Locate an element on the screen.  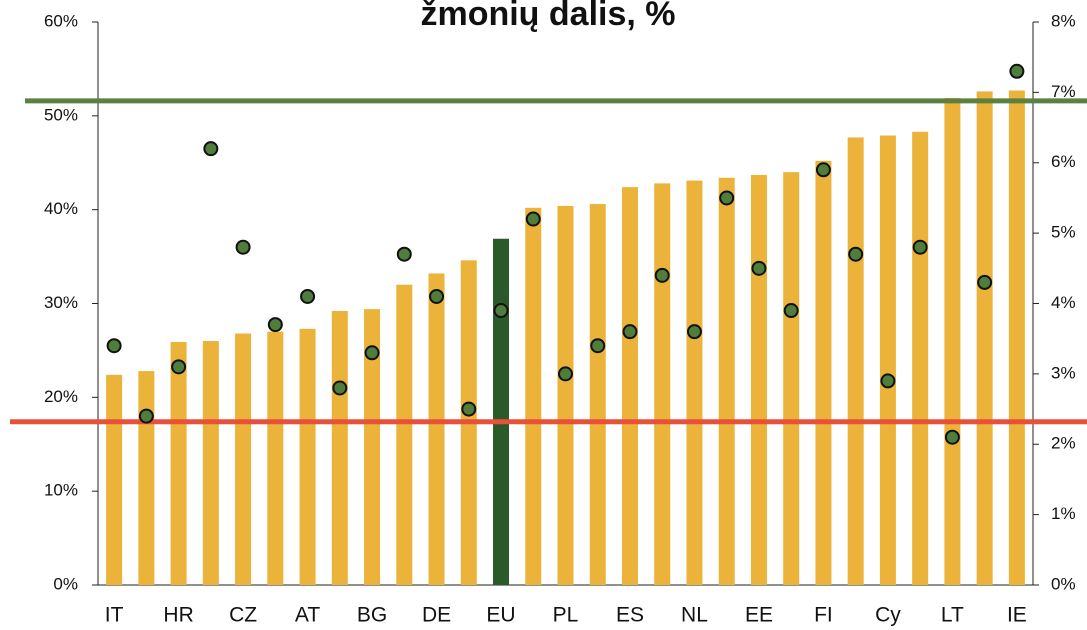
x-tick-label: Cy is located at coordinates (888, 615).